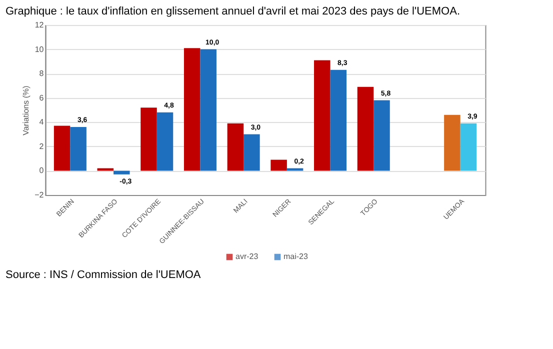 This screenshot has width=553, height=349. I want to click on legend-label: avr-23, so click(247, 256).